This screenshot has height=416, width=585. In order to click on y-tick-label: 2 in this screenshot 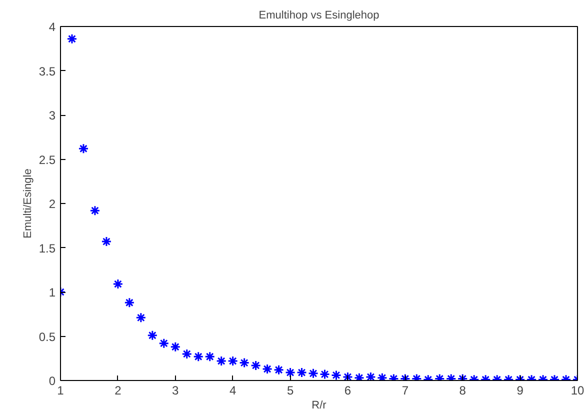, I will do `click(52, 204)`.